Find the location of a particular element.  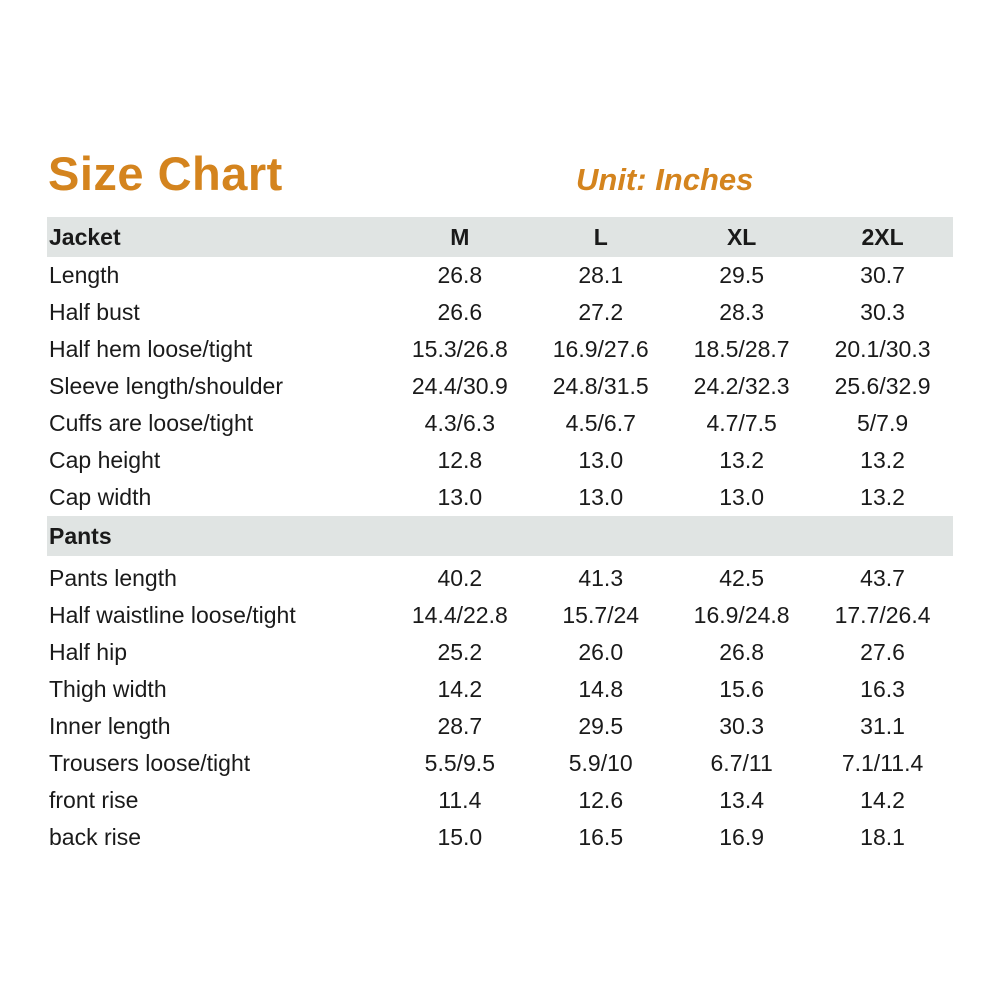

row-label: Length is located at coordinates (84, 275).